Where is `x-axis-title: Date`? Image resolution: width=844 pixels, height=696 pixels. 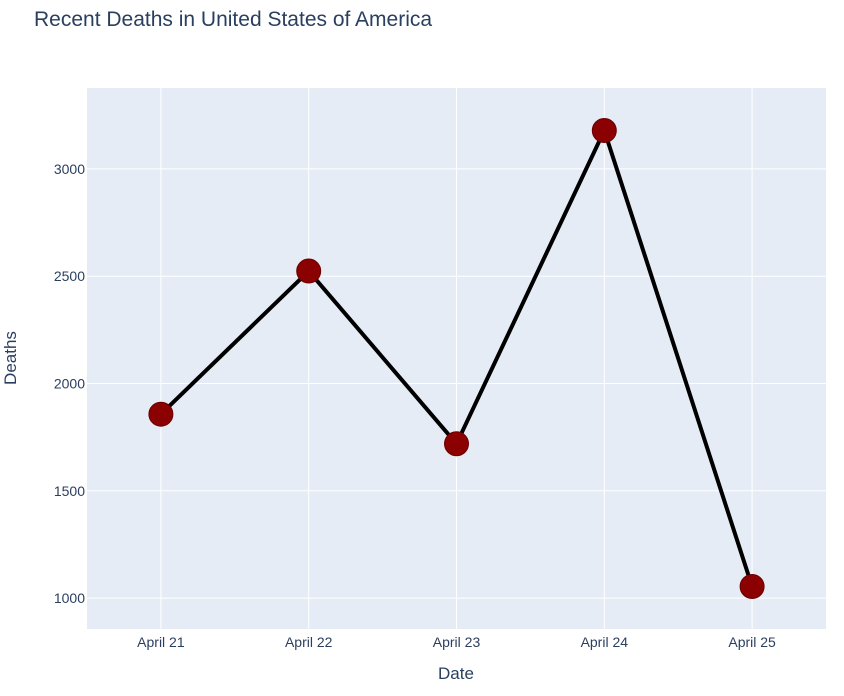
x-axis-title: Date is located at coordinates (456, 673).